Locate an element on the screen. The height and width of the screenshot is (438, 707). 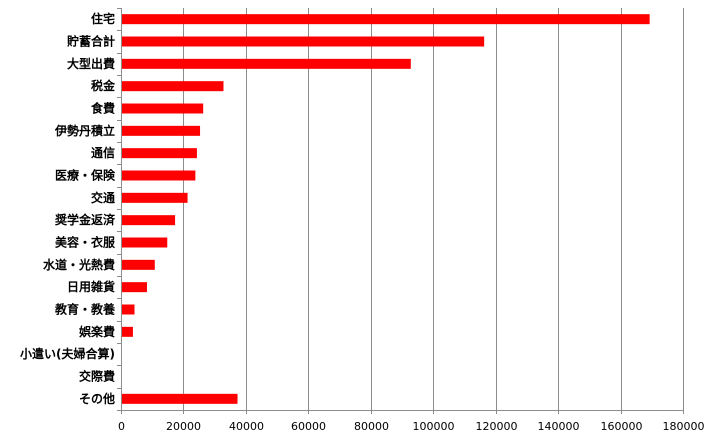
x-tick-label: 140000 is located at coordinates (559, 426).